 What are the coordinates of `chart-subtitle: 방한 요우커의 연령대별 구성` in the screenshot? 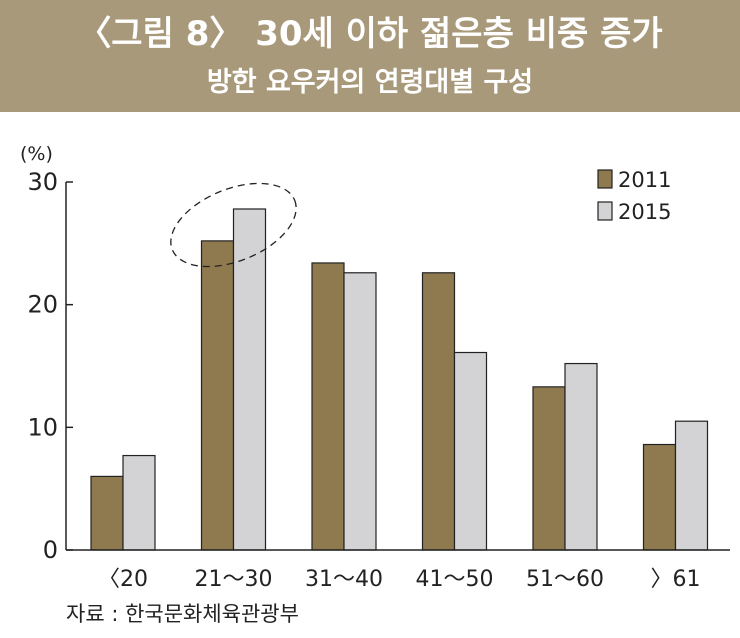 It's located at (370, 82).